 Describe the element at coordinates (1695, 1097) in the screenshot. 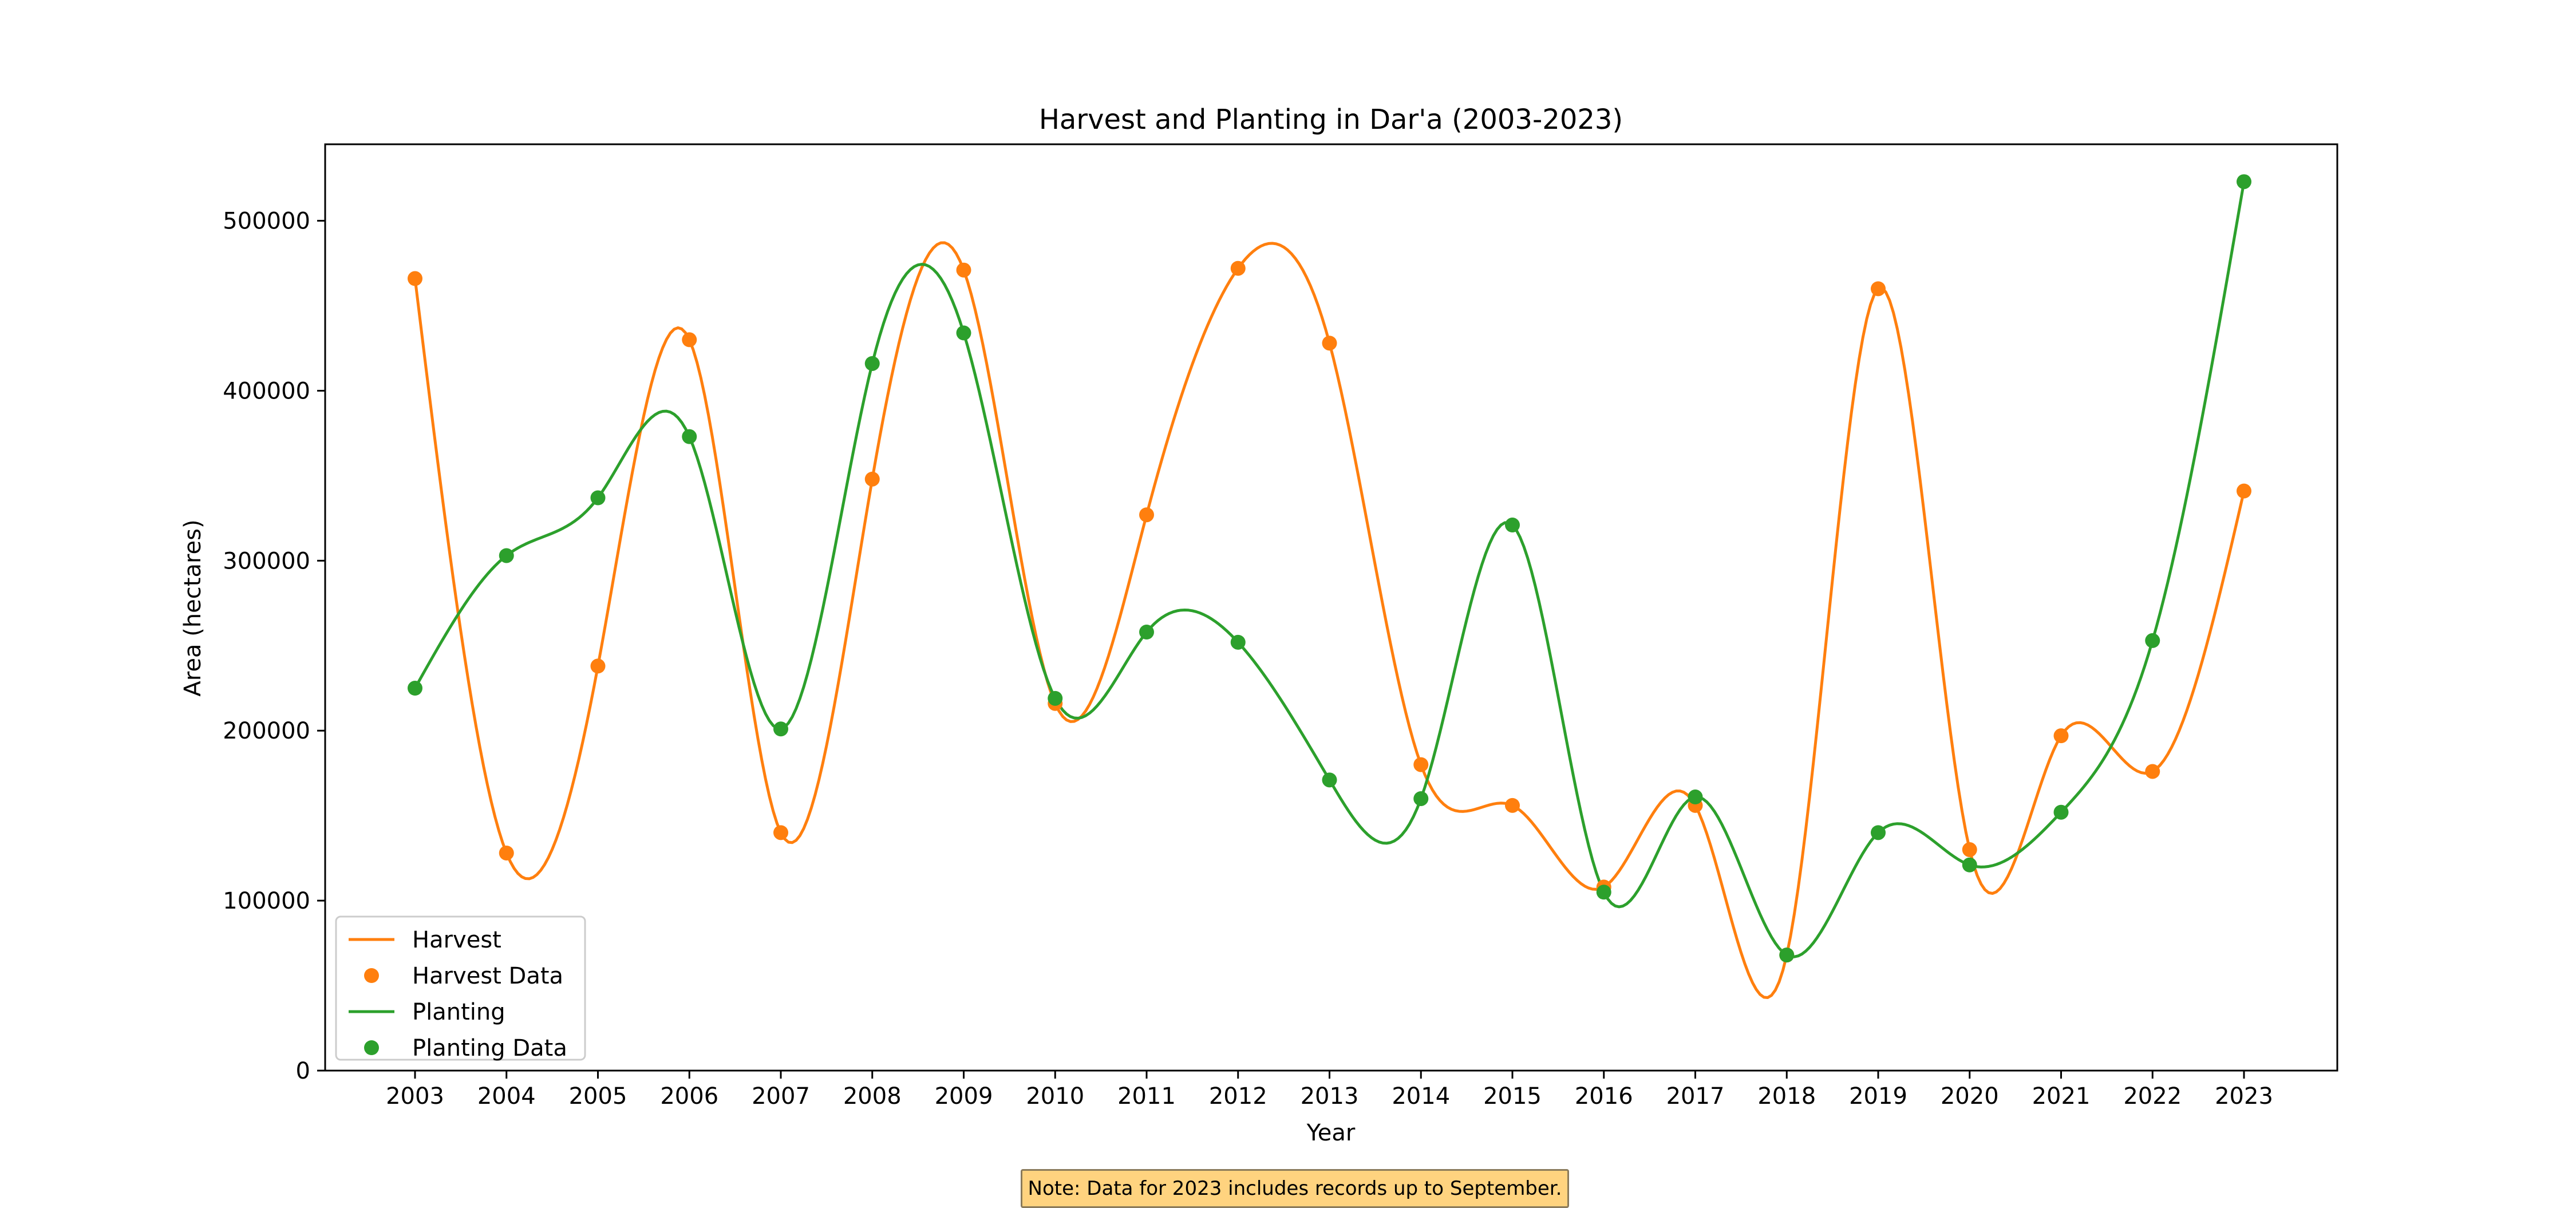

I see `x-tick-label: 2017` at that location.